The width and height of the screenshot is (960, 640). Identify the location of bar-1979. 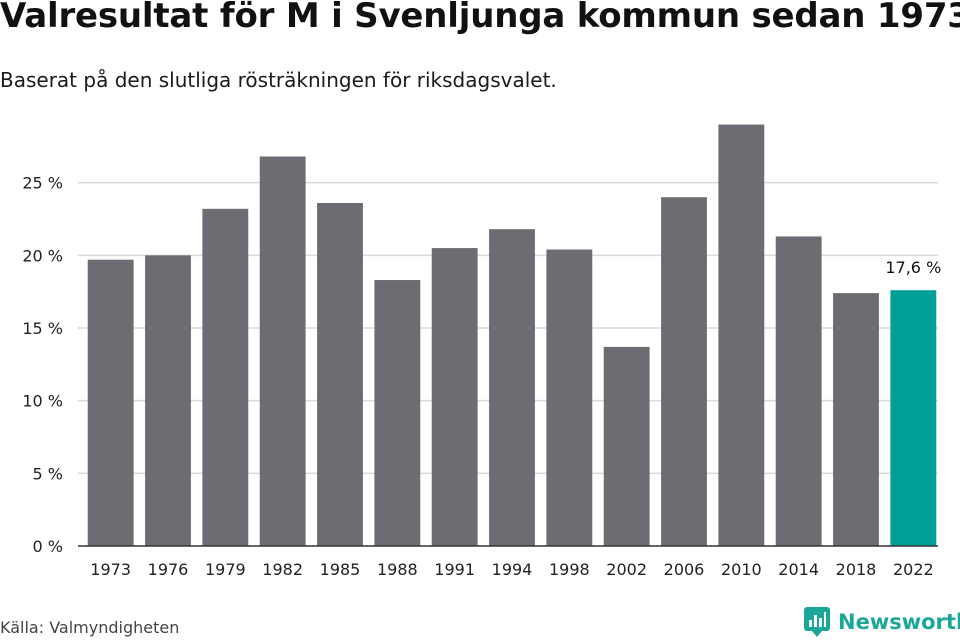
(225, 377).